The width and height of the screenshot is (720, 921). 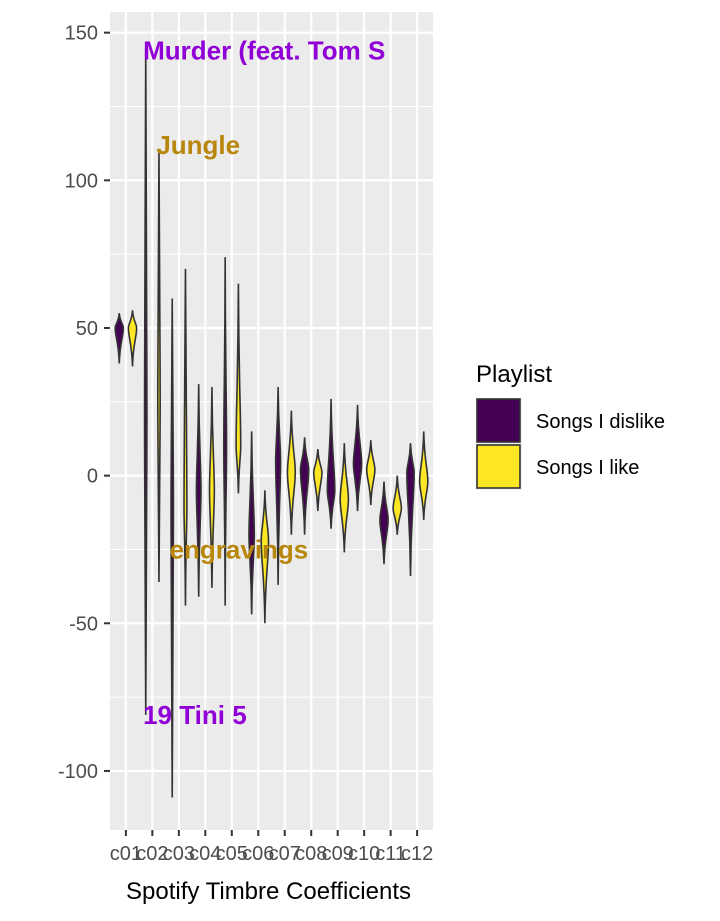 What do you see at coordinates (370, 473) in the screenshot?
I see `violin-like-c10` at bounding box center [370, 473].